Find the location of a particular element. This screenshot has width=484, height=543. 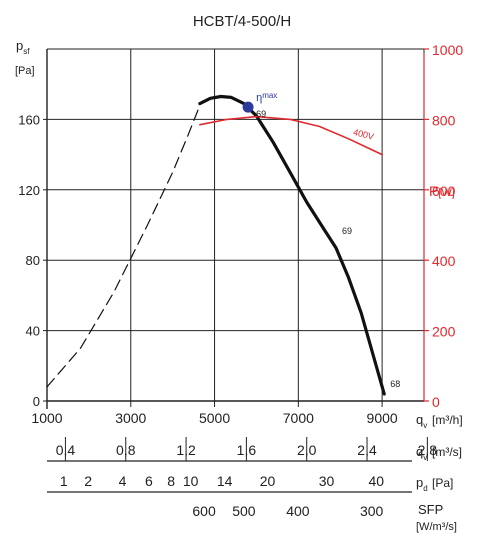

pd-tick-label: 8 is located at coordinates (171, 481).